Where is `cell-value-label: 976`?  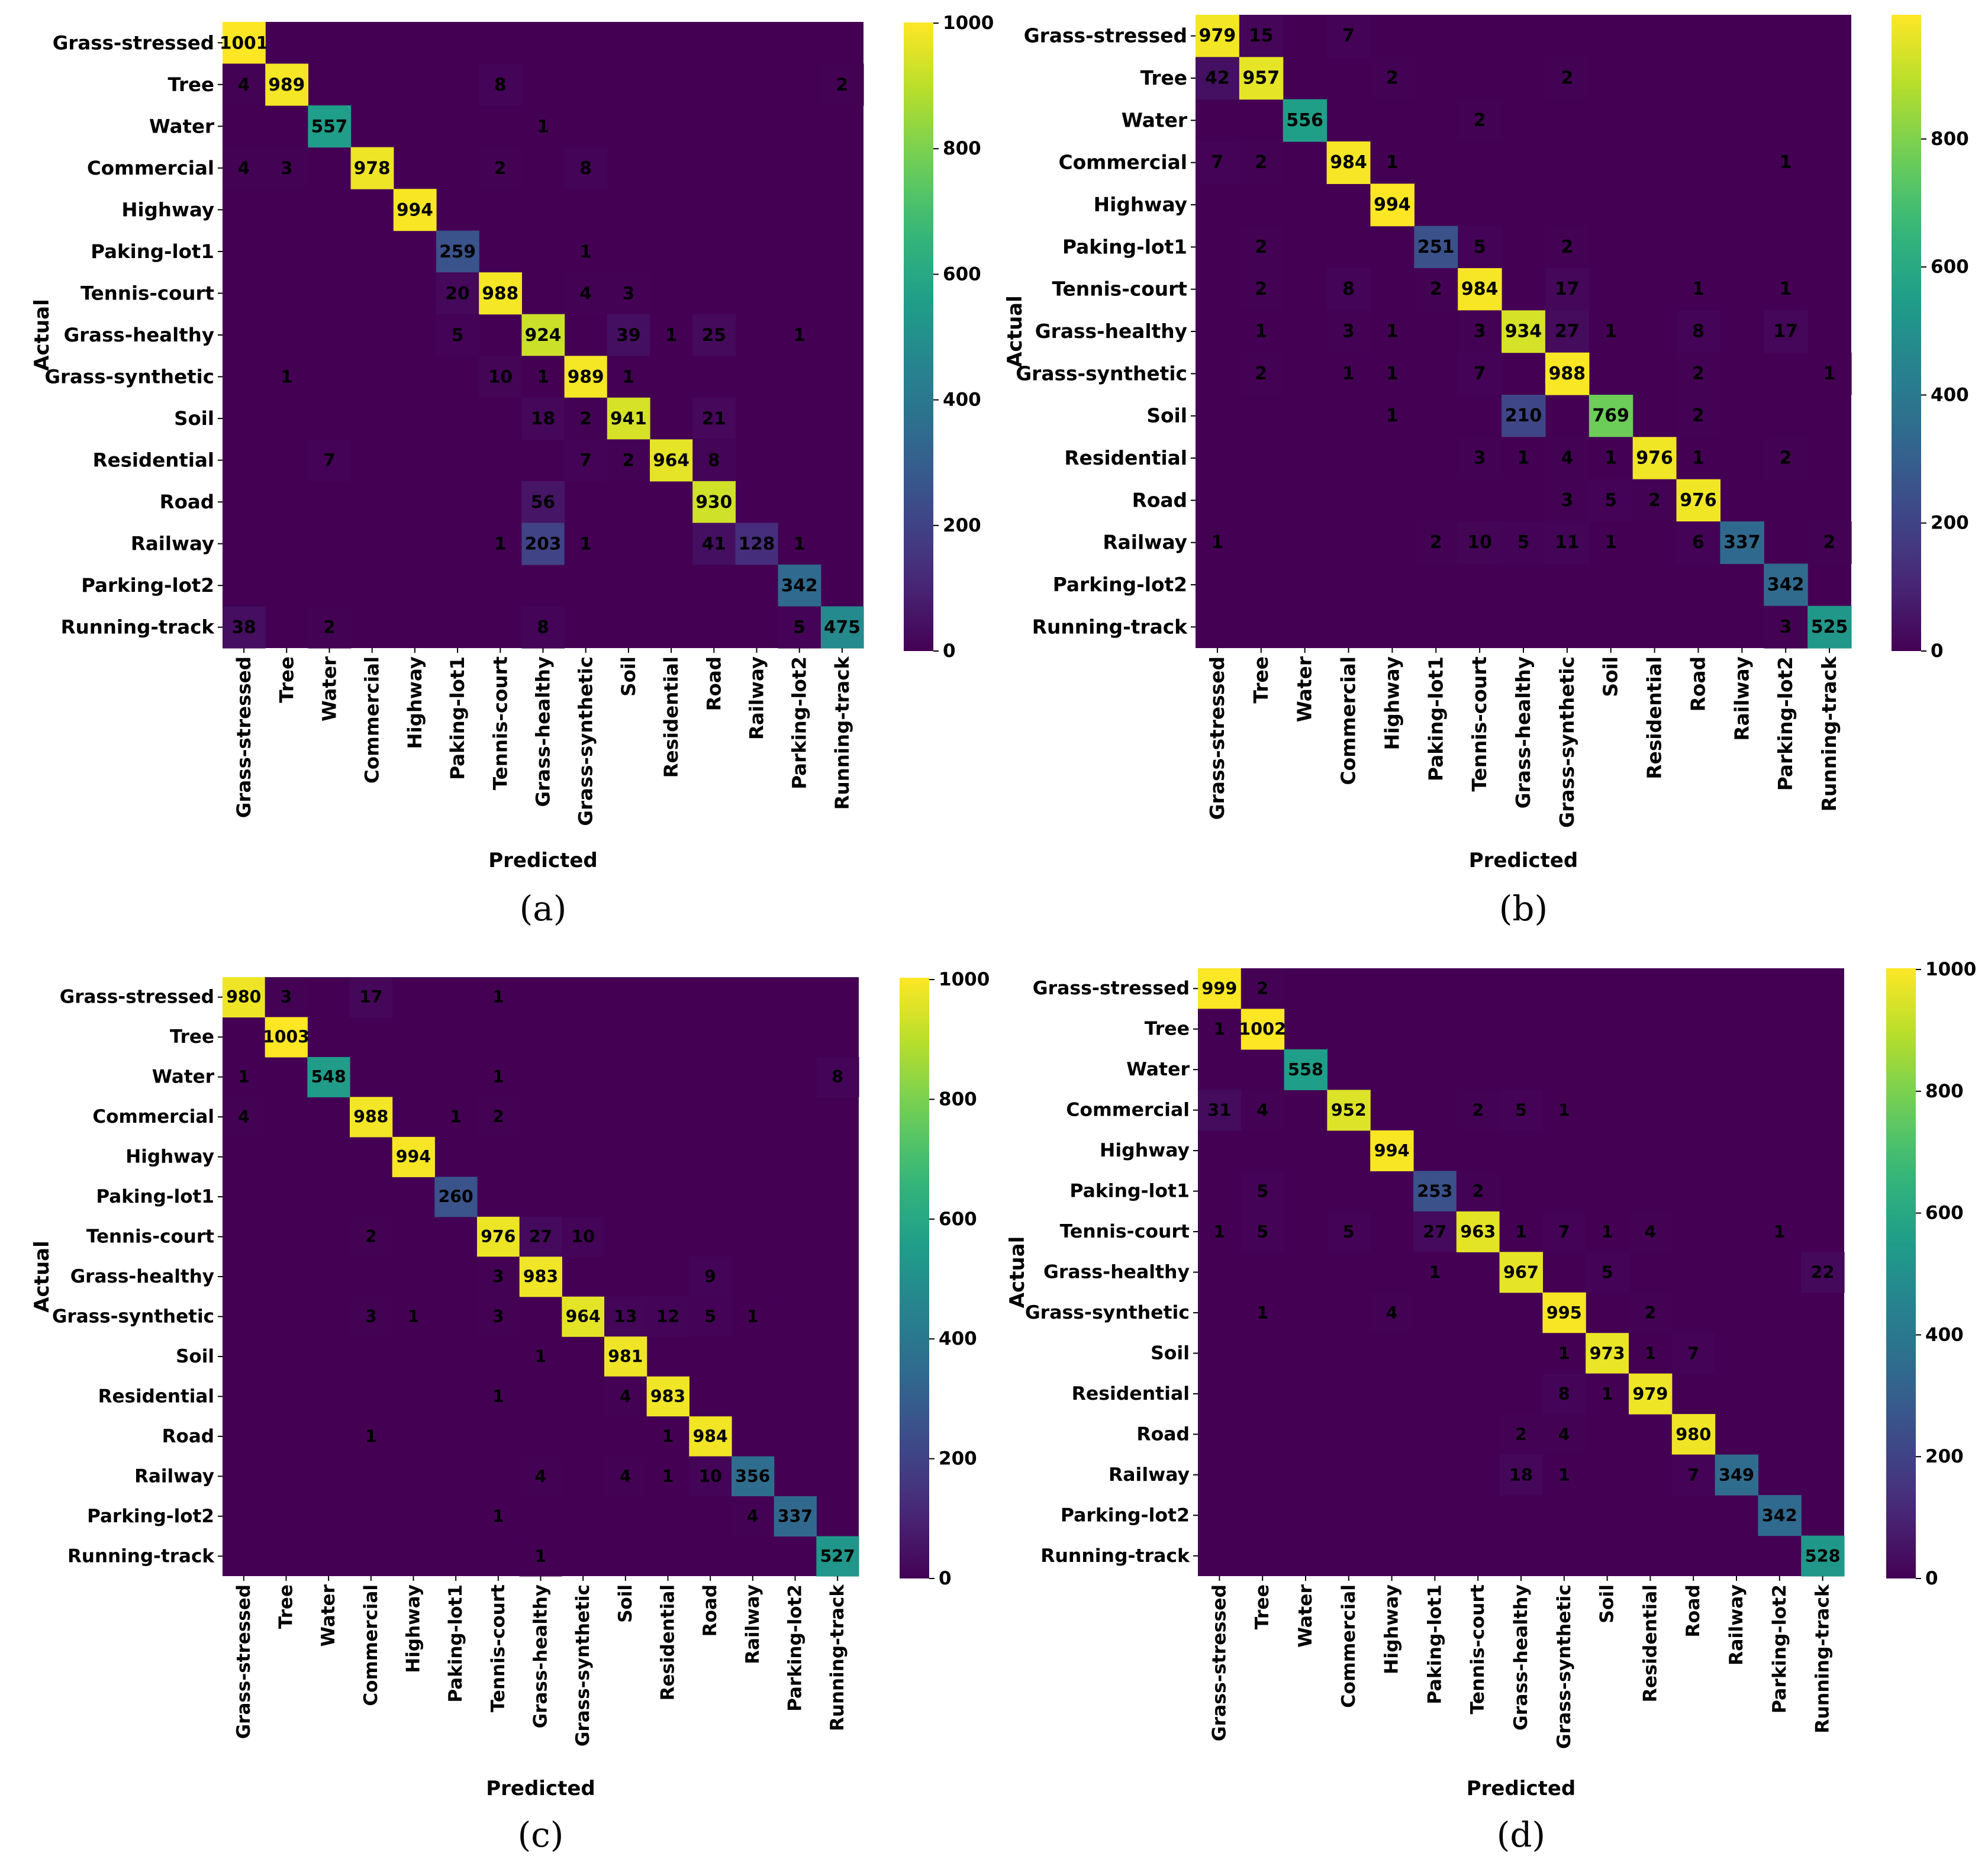
cell-value-label: 976 is located at coordinates (1654, 458).